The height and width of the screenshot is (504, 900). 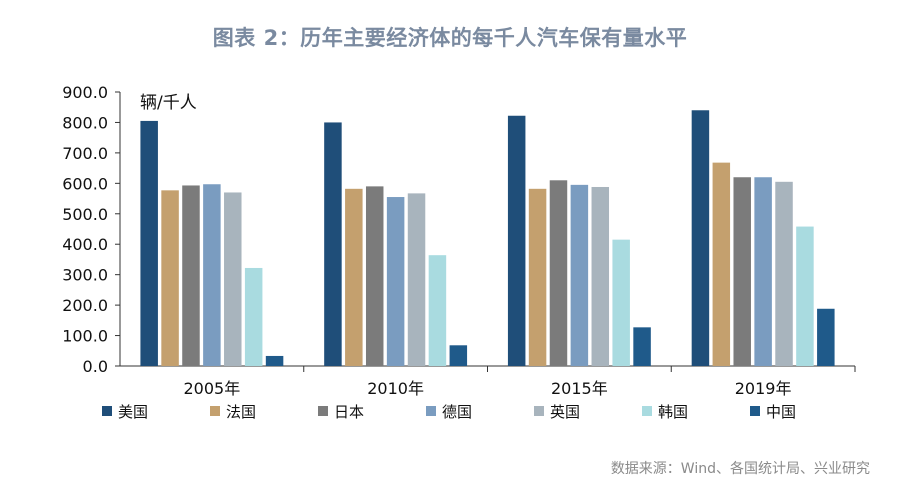 I want to click on y-tick-label: 500.0, so click(x=85, y=214).